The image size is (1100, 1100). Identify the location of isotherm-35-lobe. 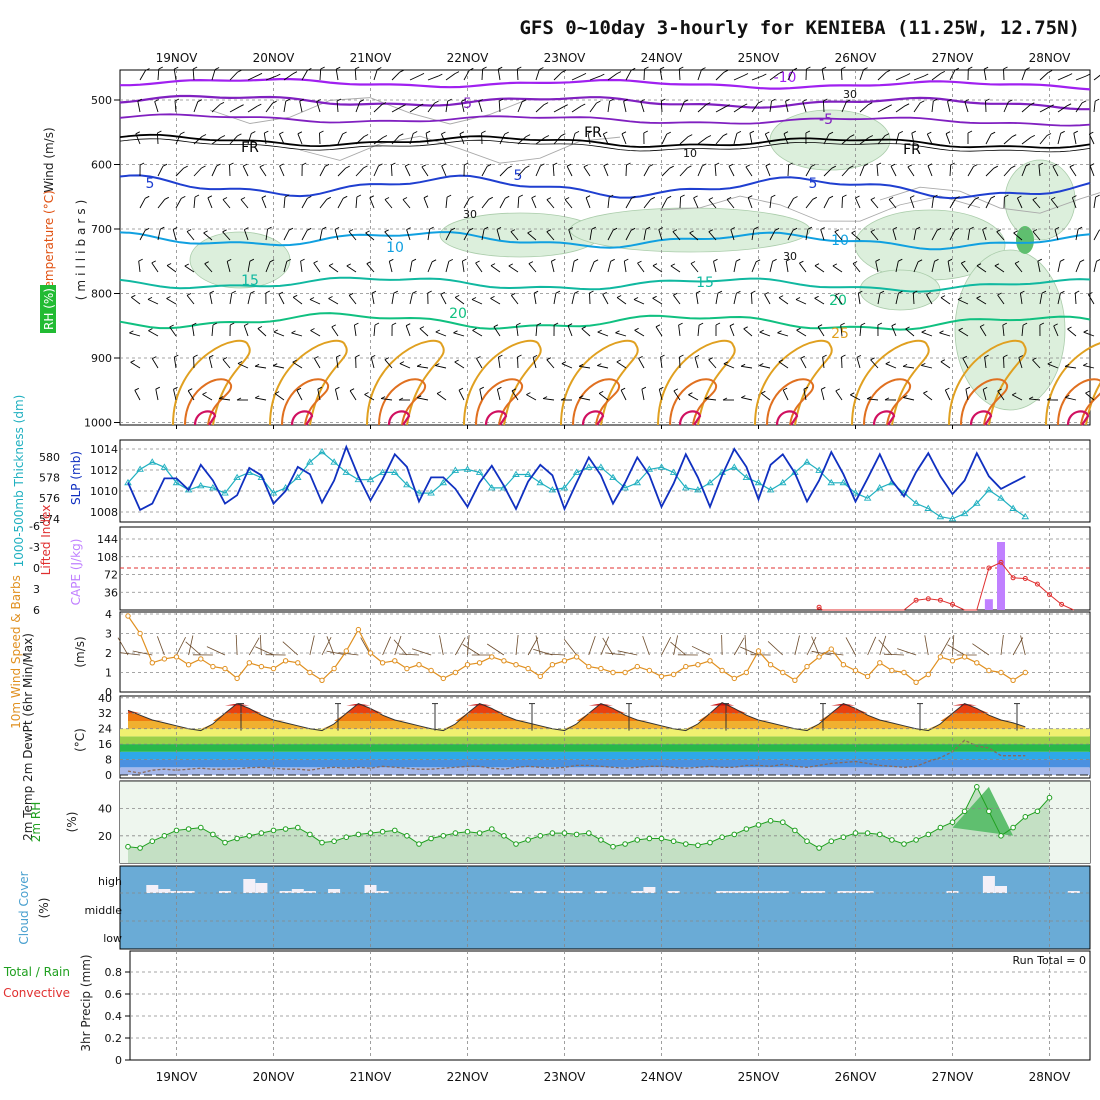
(593, 418).